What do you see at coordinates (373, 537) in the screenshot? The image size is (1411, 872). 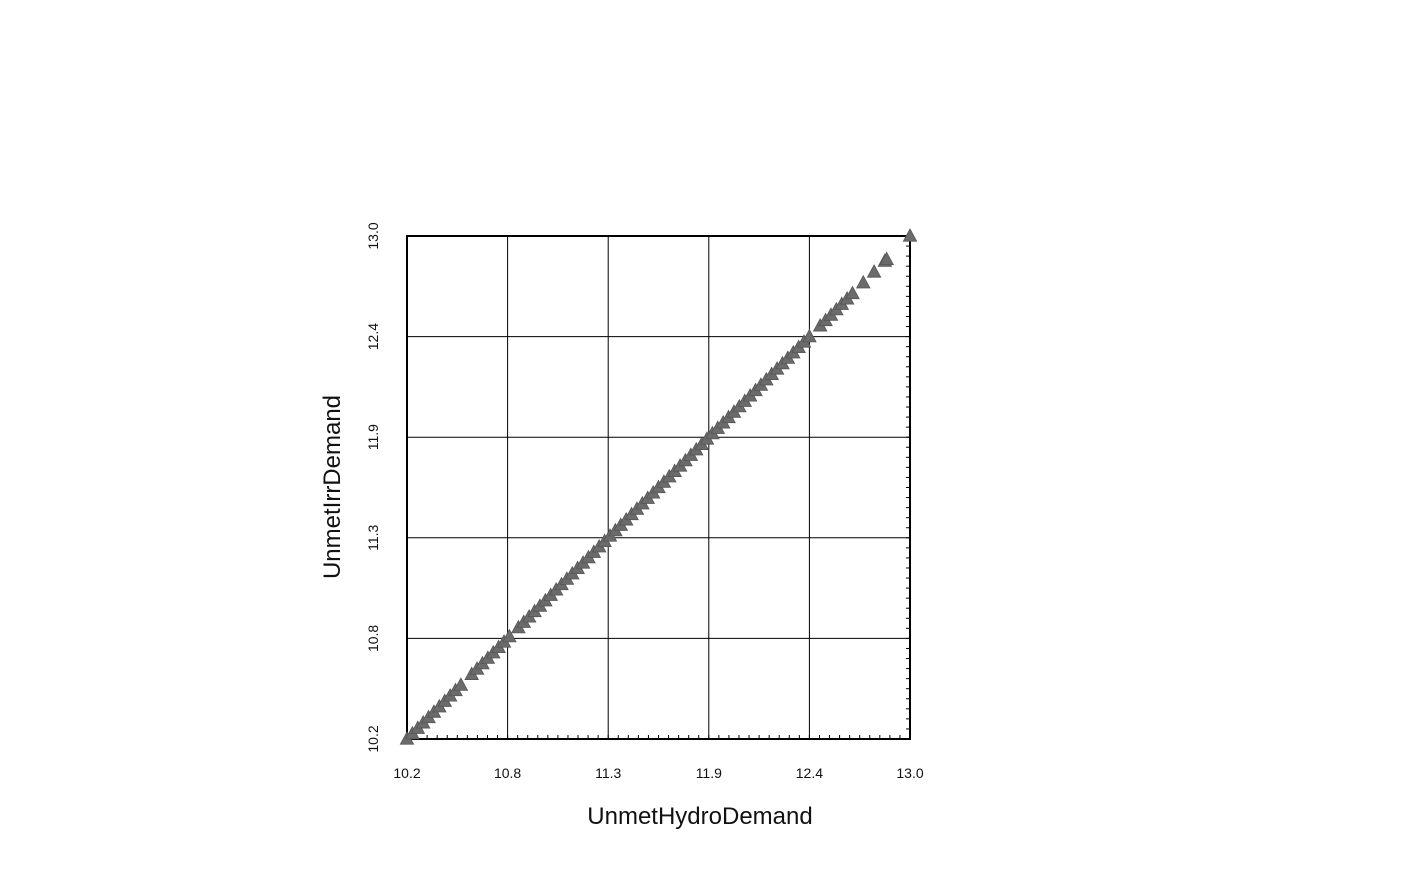 I see `y-tick-label: 11.3` at bounding box center [373, 537].